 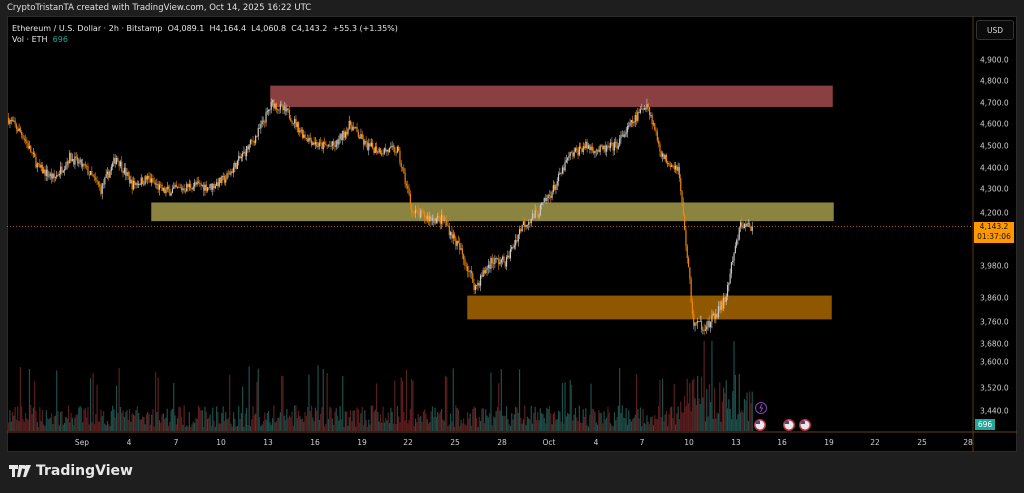 I want to click on currency-button: USD, so click(x=995, y=30).